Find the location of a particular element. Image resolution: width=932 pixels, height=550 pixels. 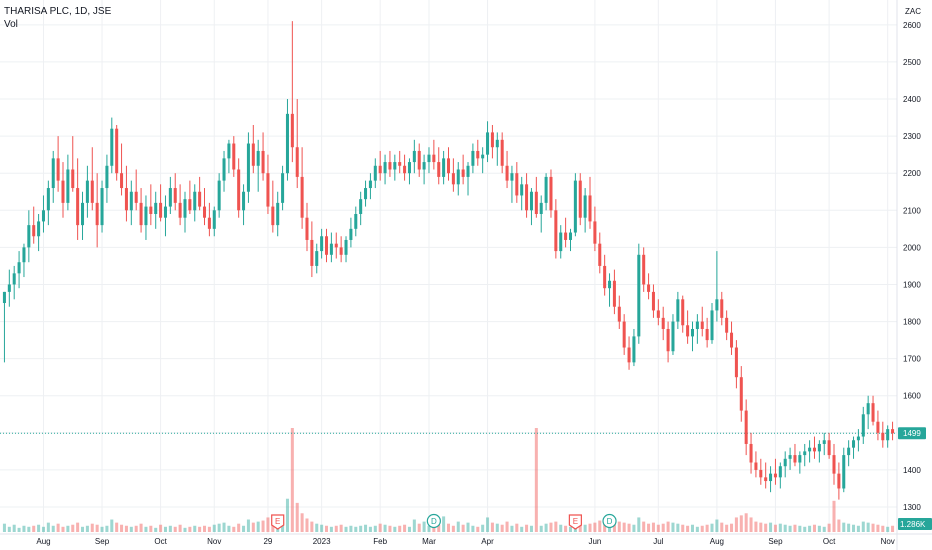

time-tick-label: Sep is located at coordinates (775, 541).